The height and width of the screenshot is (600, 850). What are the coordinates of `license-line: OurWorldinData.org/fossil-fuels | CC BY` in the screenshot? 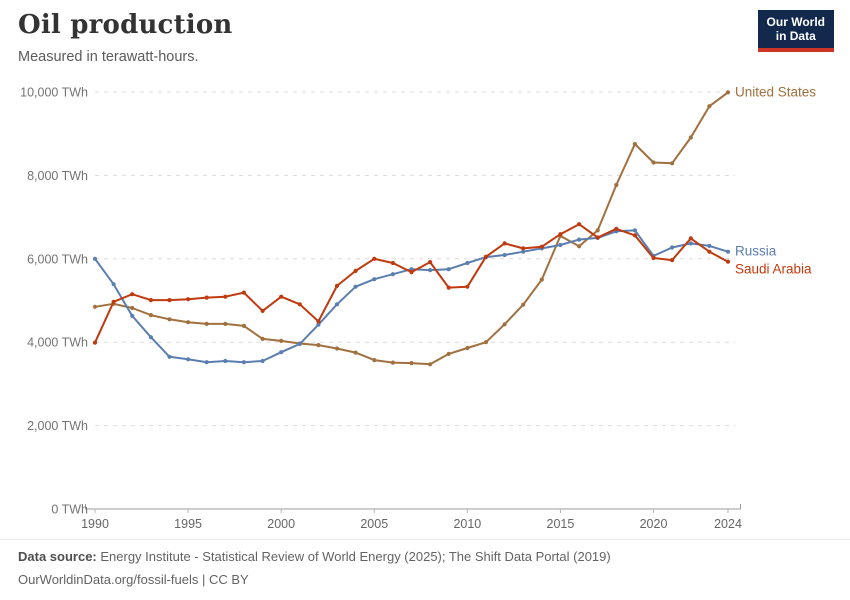 It's located at (133, 579).